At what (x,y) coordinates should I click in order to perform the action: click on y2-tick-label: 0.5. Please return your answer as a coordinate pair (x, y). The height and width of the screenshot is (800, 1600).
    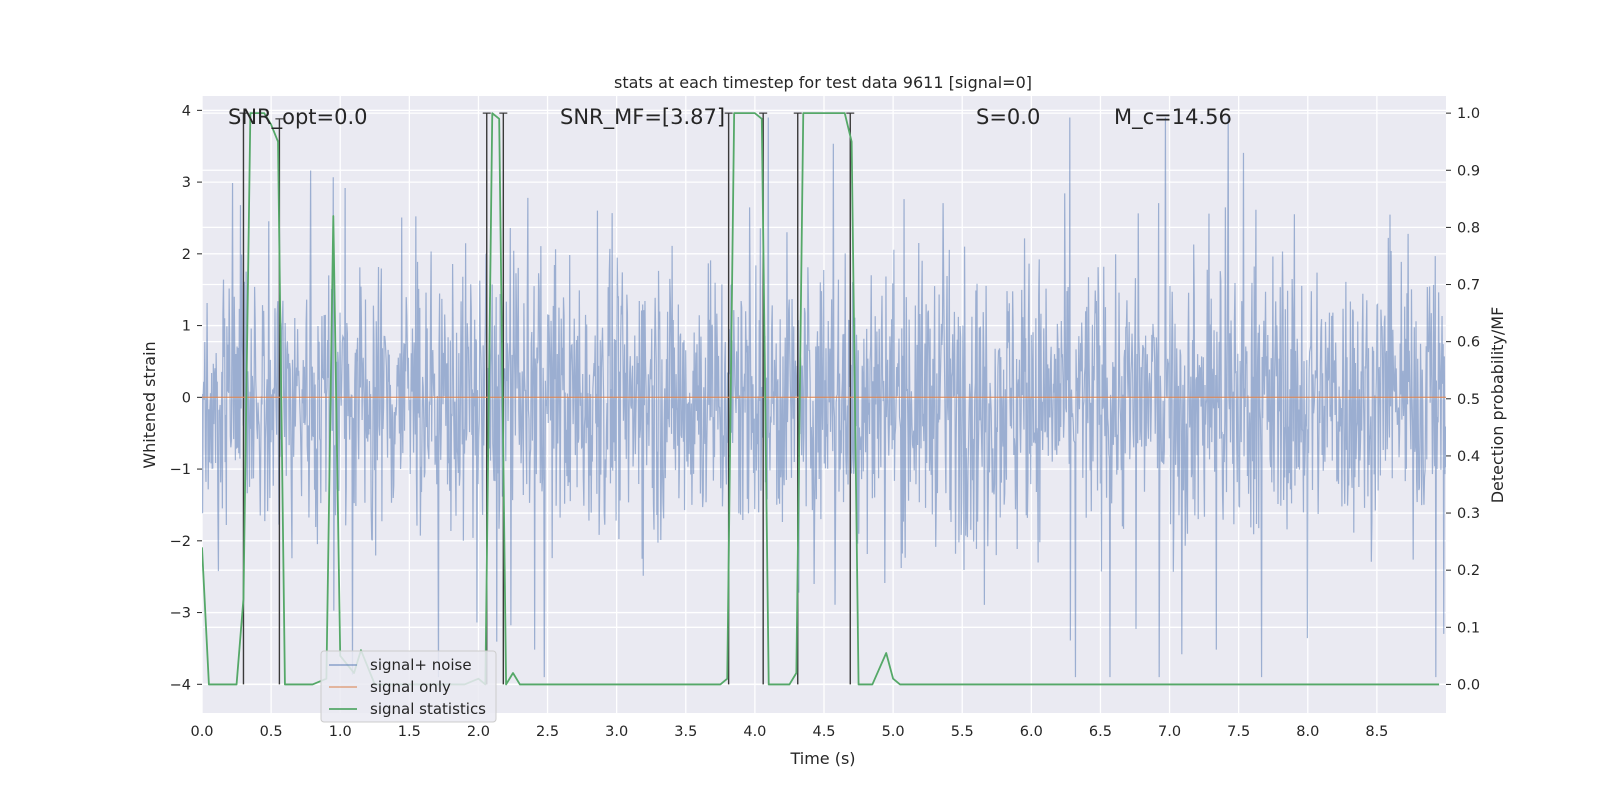
    Looking at the image, I should click on (1468, 400).